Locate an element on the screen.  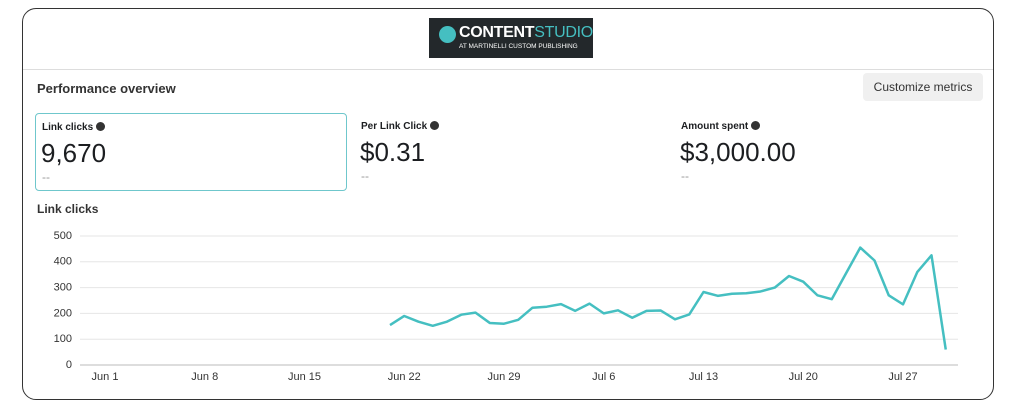
metric-label-text: Amount spent is located at coordinates (715, 126).